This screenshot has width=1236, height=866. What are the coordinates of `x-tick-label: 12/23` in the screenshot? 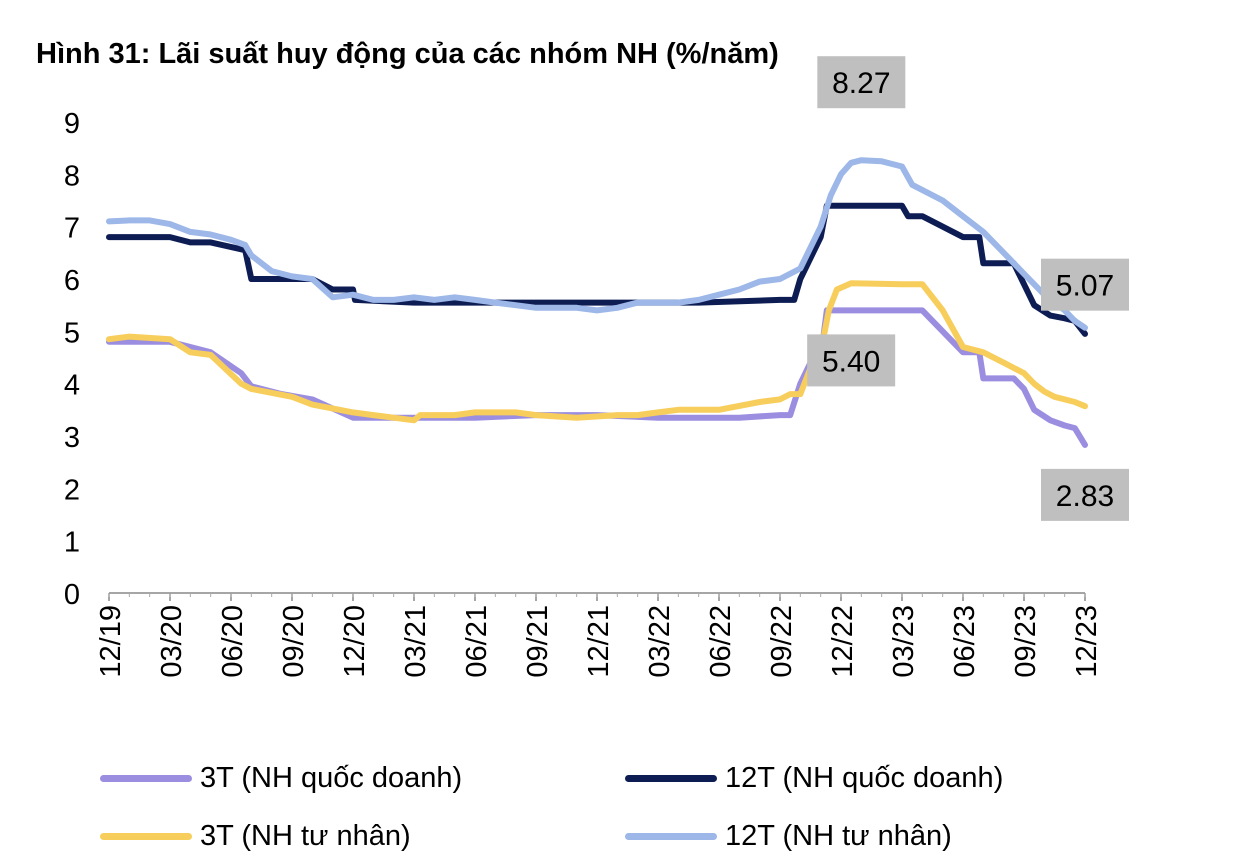 It's located at (1087, 641).